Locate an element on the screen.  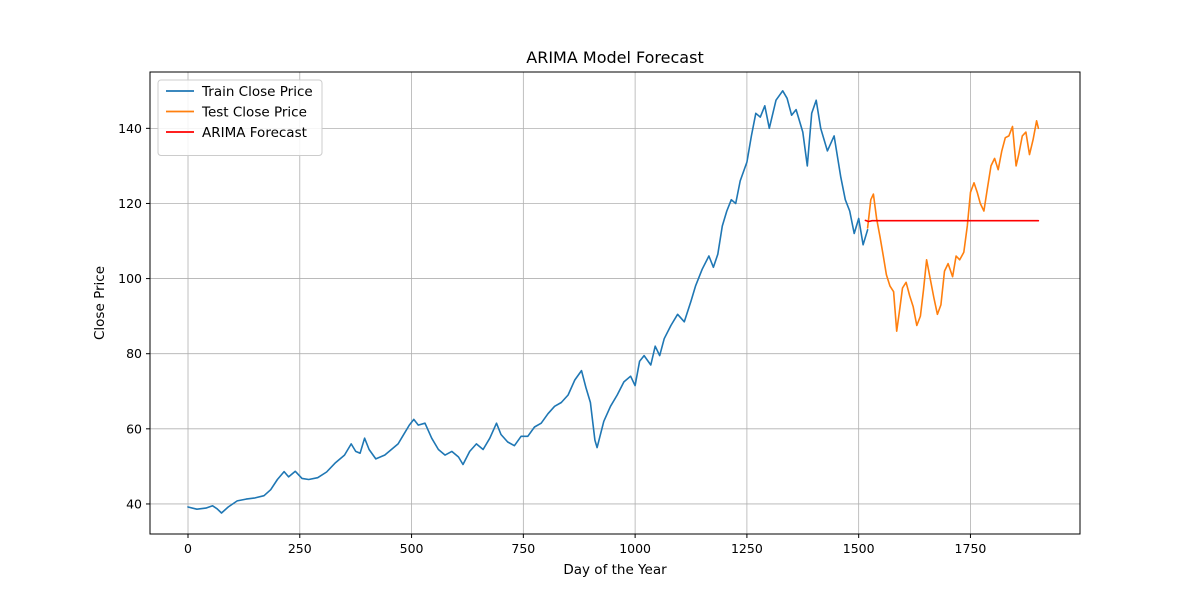
x-tick-label: 750 is located at coordinates (523, 548).